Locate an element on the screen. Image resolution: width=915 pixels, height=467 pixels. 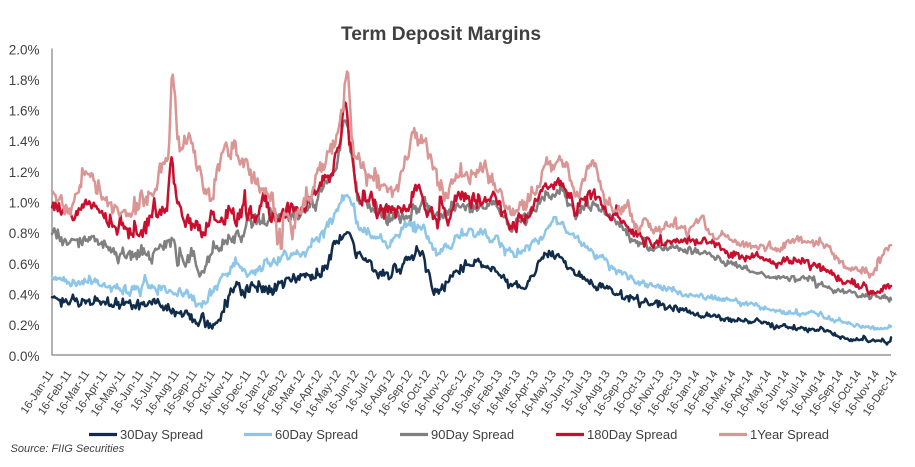
svg-text: 0.0% is located at coordinates (24, 356).